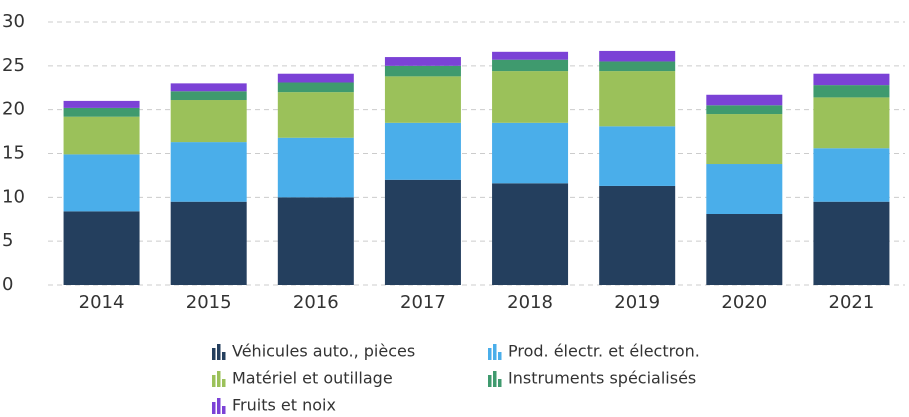 This screenshot has width=909, height=417. Describe the element at coordinates (604, 351) in the screenshot. I see `legend-label: Prod. électr. et électron.` at that location.